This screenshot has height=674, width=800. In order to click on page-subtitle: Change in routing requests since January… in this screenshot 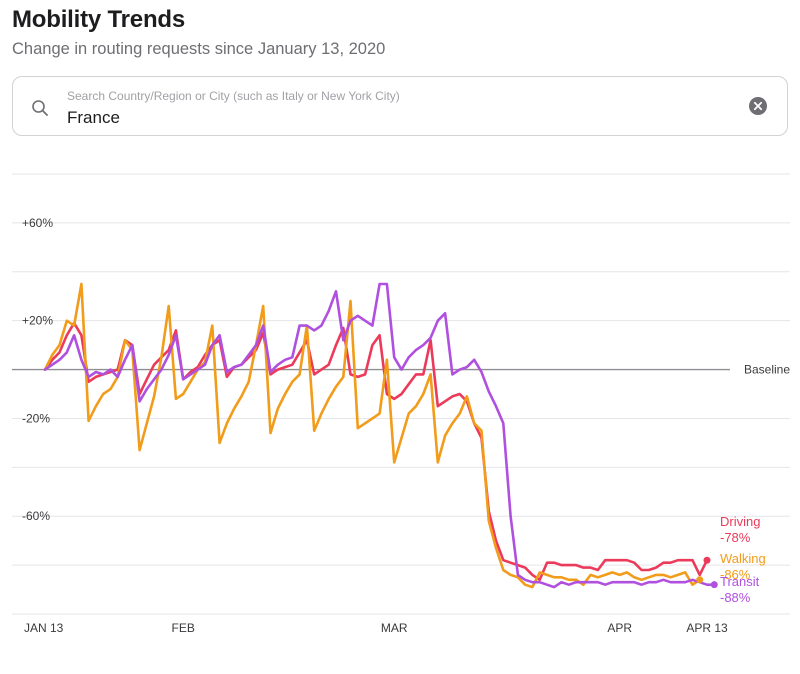, I will do `click(199, 49)`.